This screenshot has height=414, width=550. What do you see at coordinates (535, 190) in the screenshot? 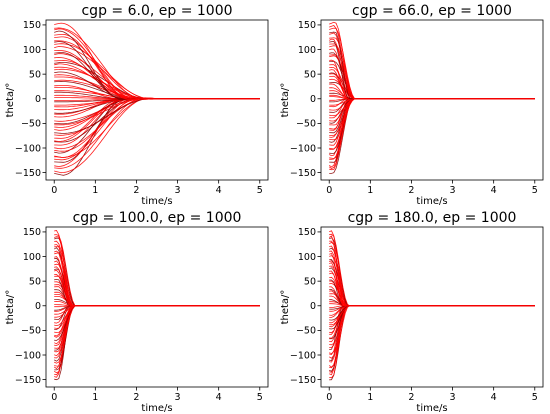
I see `x-tick-label: 5` at bounding box center [535, 190].